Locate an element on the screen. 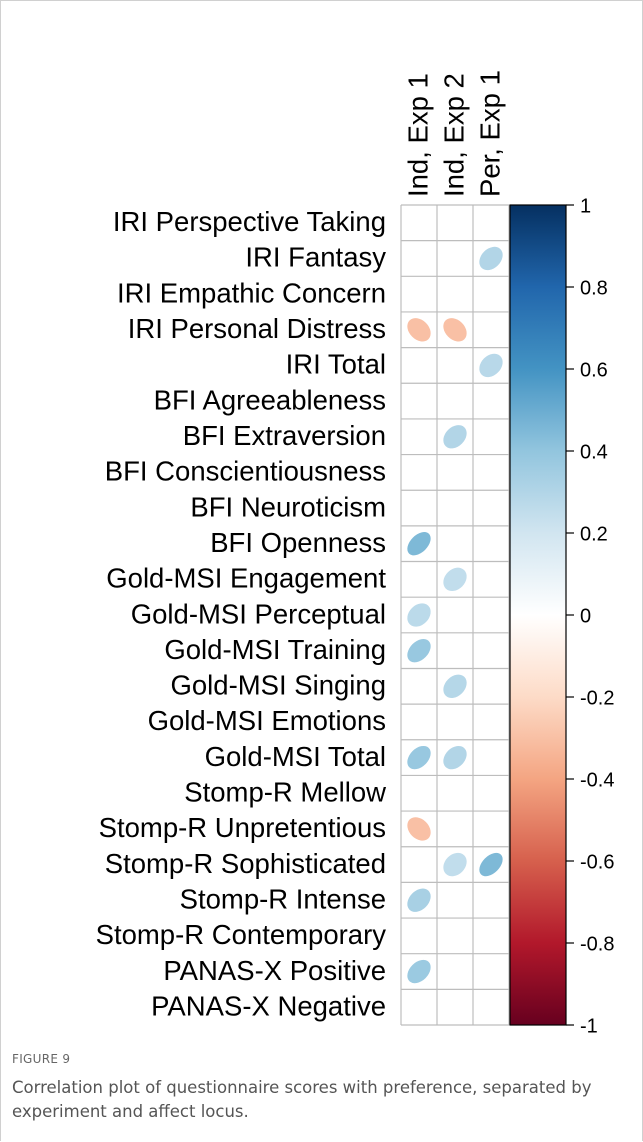  row-label: IRI Fantasy is located at coordinates (315, 257).